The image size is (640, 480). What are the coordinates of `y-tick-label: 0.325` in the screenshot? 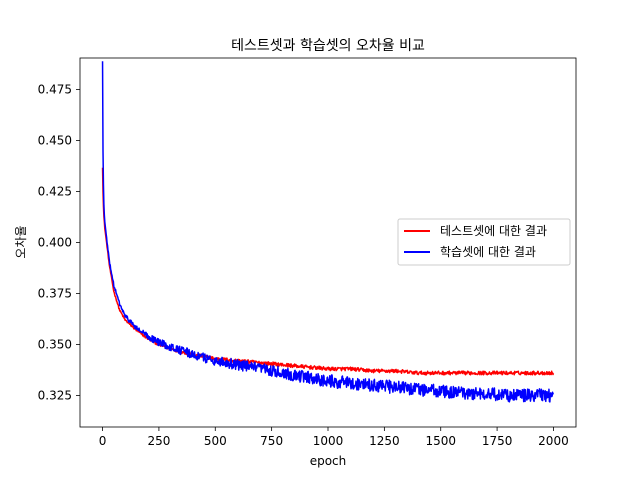 It's located at (55, 395).